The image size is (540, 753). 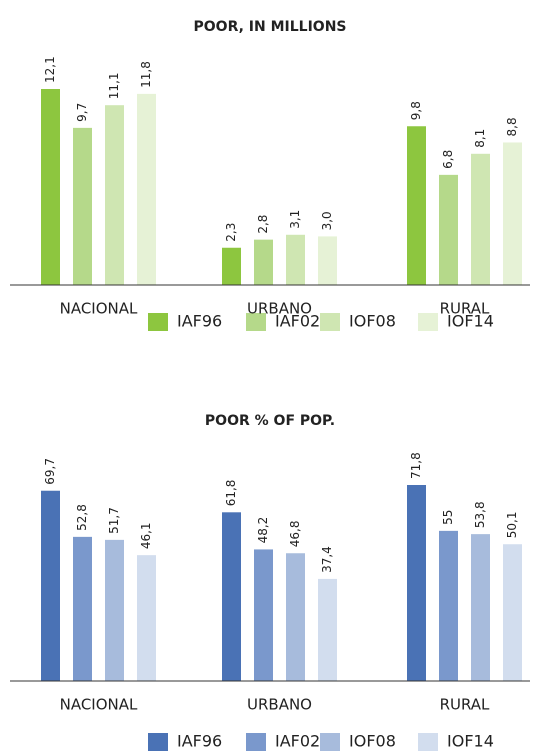 What do you see at coordinates (114, 85) in the screenshot?
I see `data-label: 11,1` at bounding box center [114, 85].